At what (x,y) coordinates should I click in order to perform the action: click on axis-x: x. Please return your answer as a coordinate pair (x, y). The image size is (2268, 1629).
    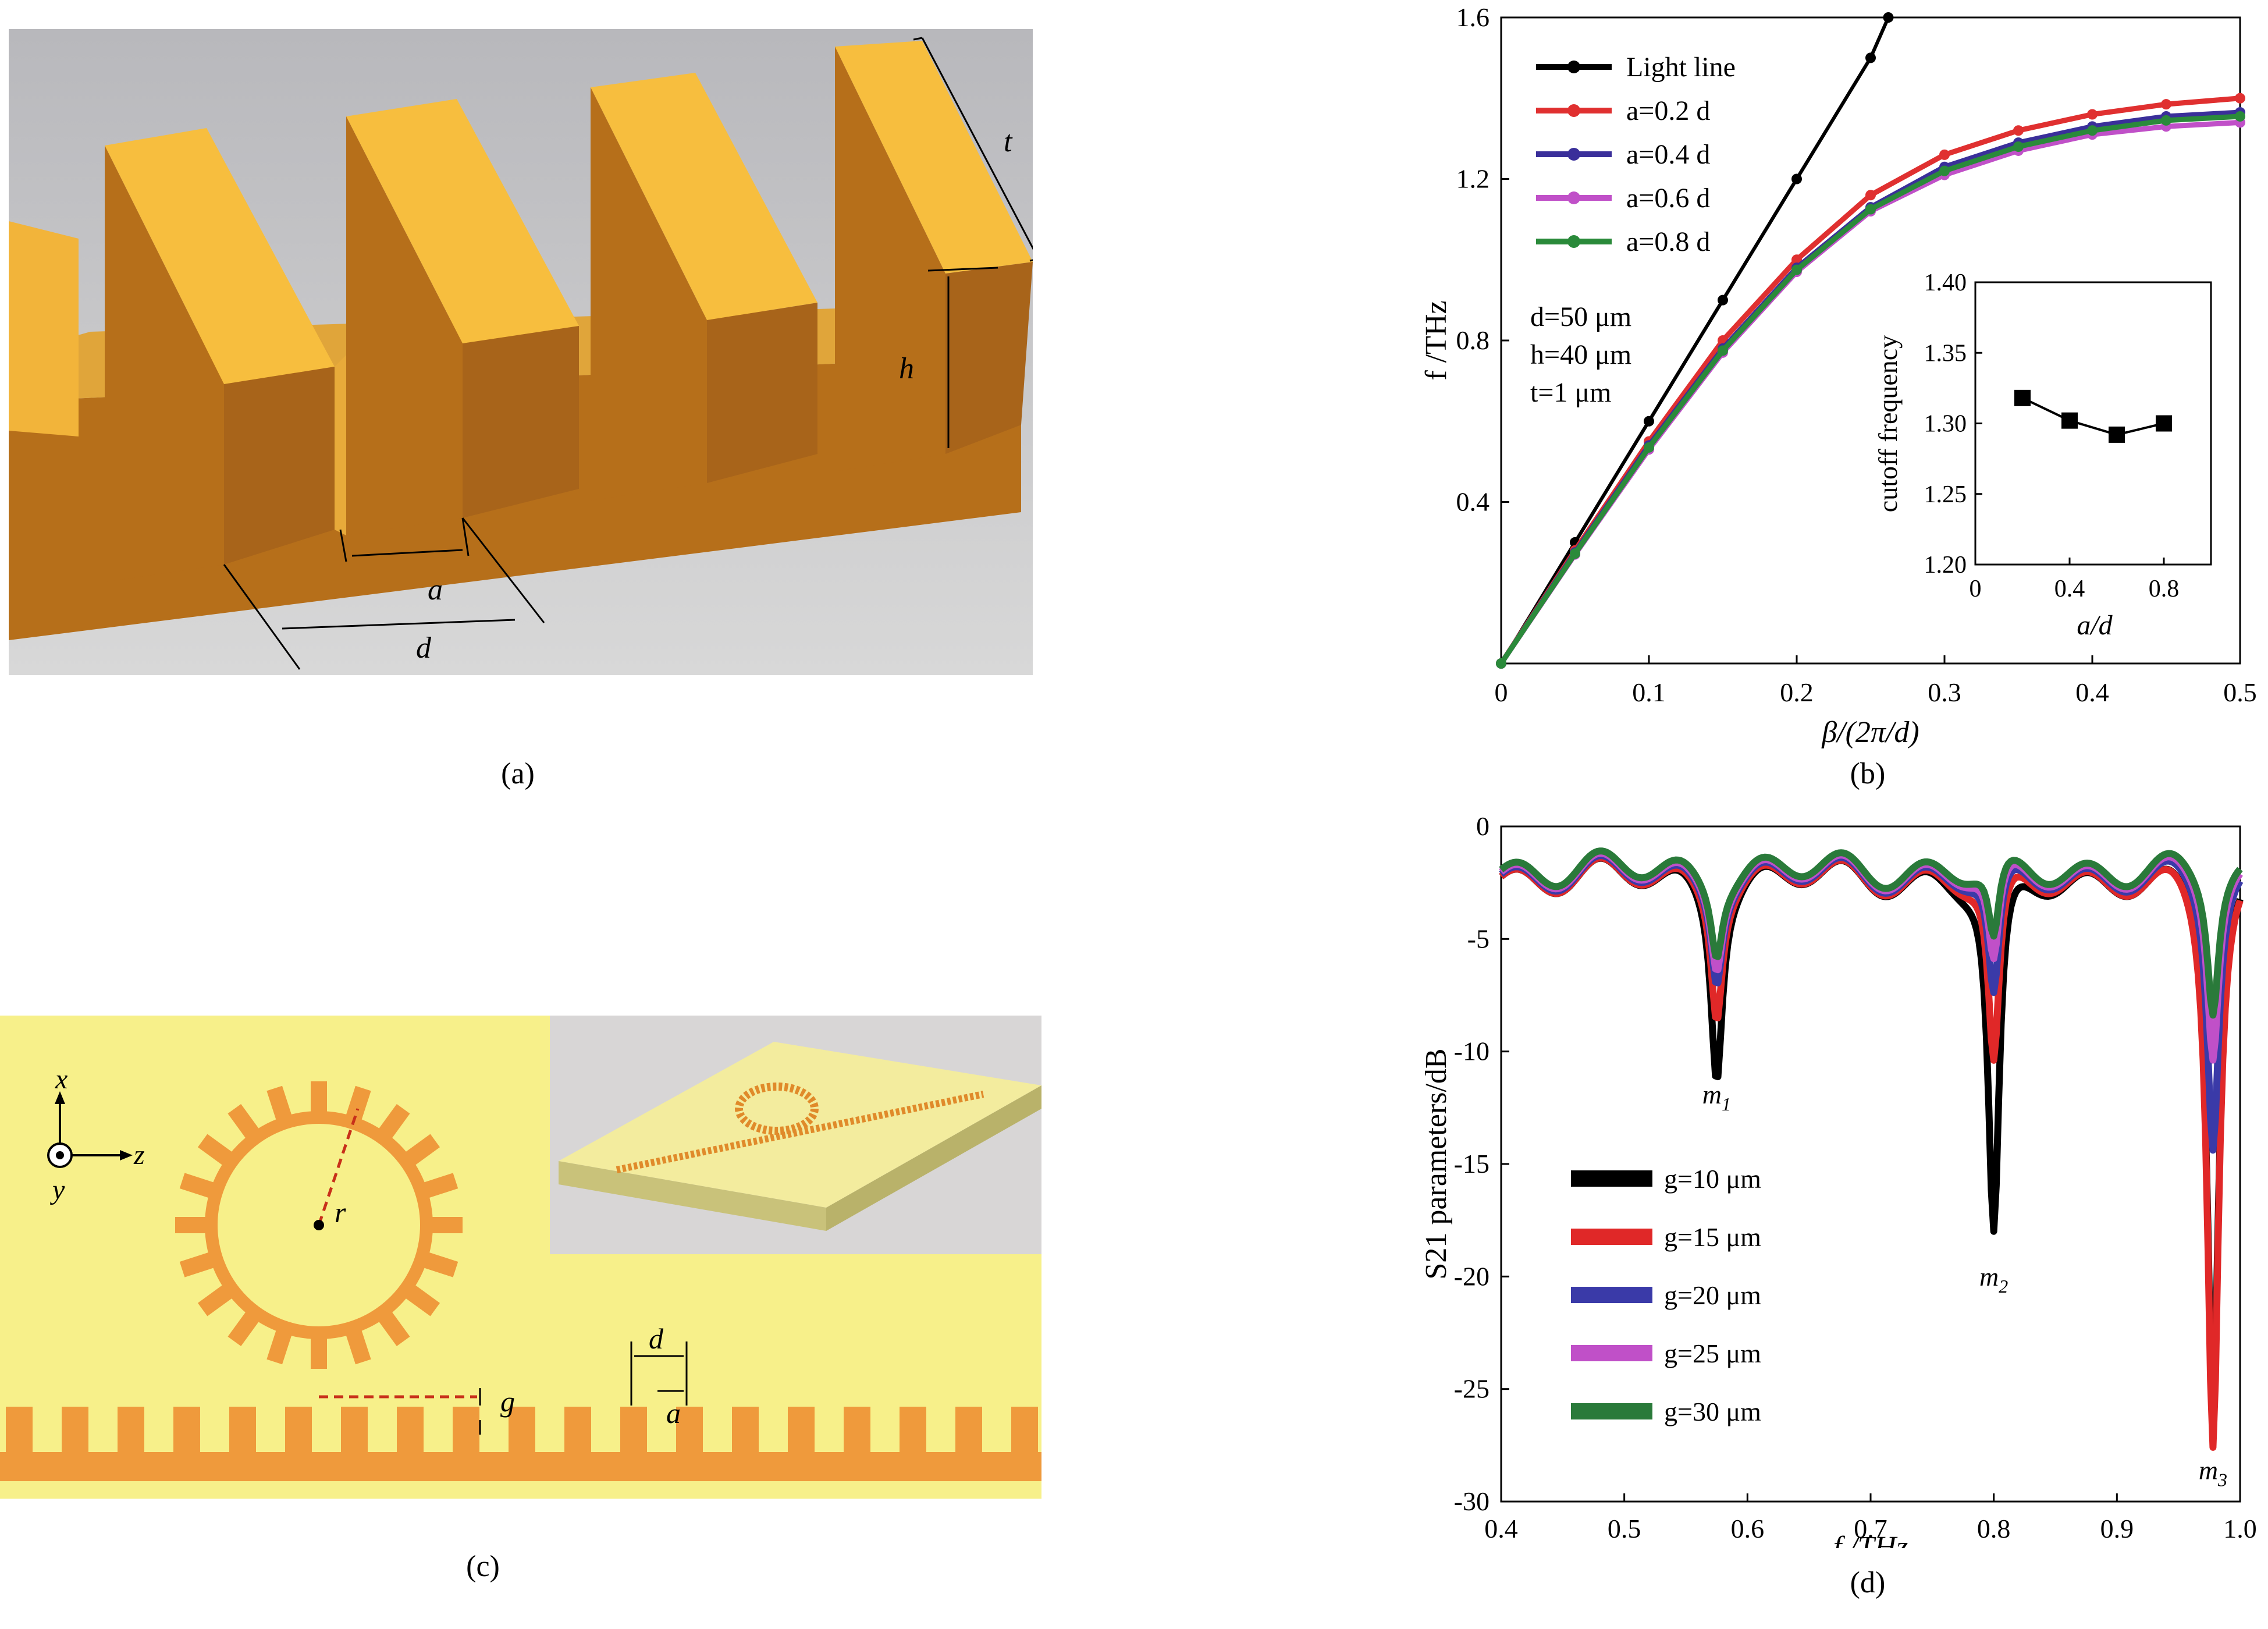
    Looking at the image, I should click on (61, 1079).